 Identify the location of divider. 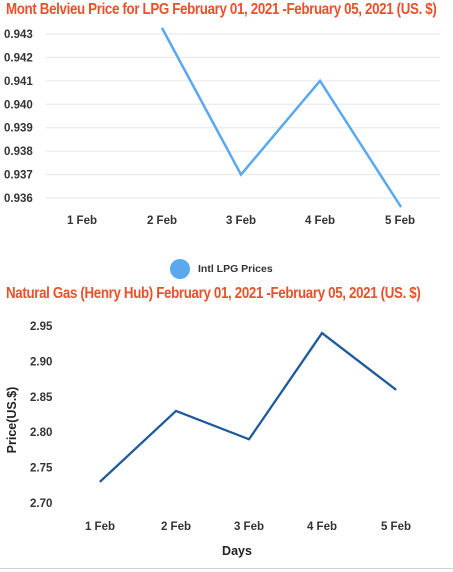
(226, 568).